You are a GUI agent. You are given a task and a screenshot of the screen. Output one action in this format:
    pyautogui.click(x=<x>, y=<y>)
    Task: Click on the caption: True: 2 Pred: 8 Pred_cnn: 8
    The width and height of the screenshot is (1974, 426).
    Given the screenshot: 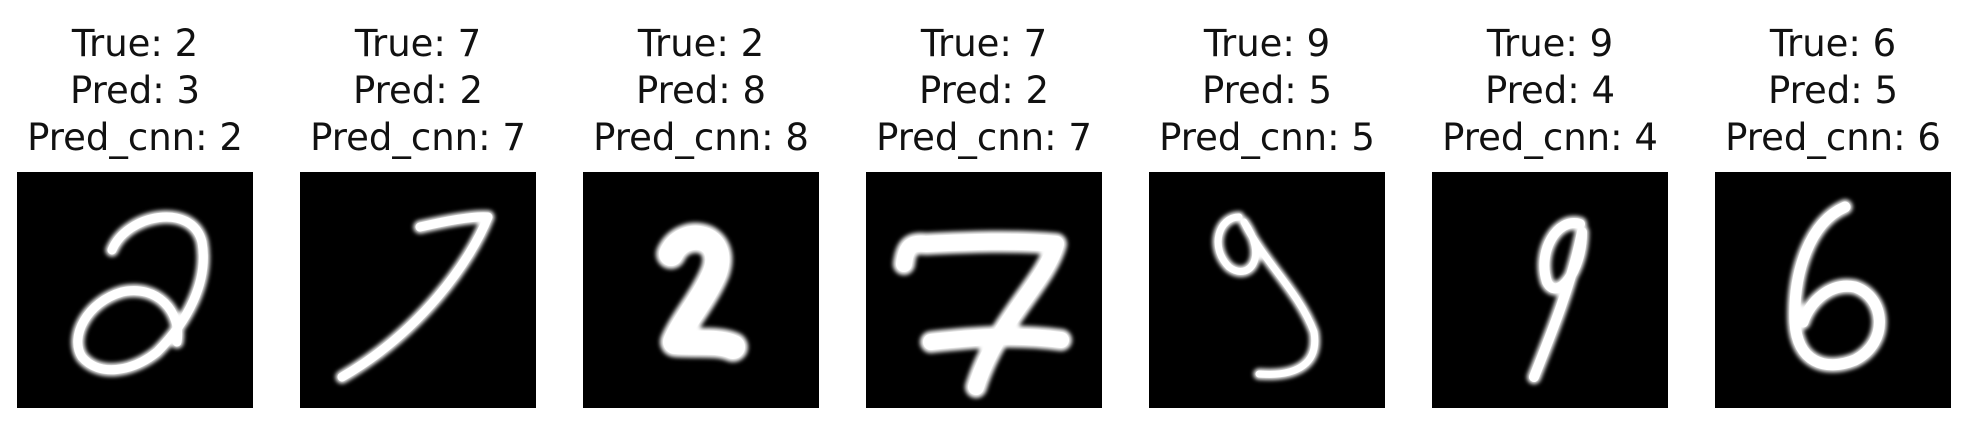 What is the action you would take?
    pyautogui.click(x=701, y=90)
    